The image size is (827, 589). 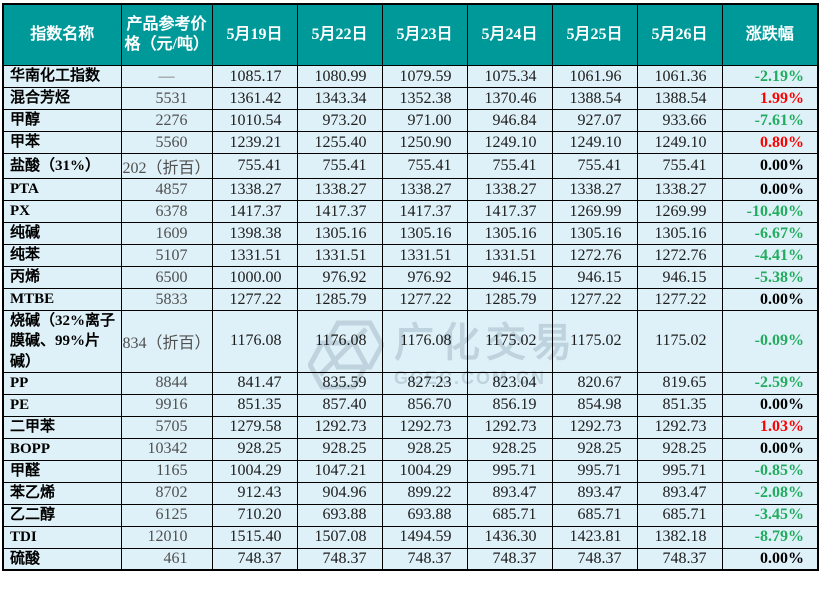 I want to click on price-value: 971.00, so click(x=424, y=120).